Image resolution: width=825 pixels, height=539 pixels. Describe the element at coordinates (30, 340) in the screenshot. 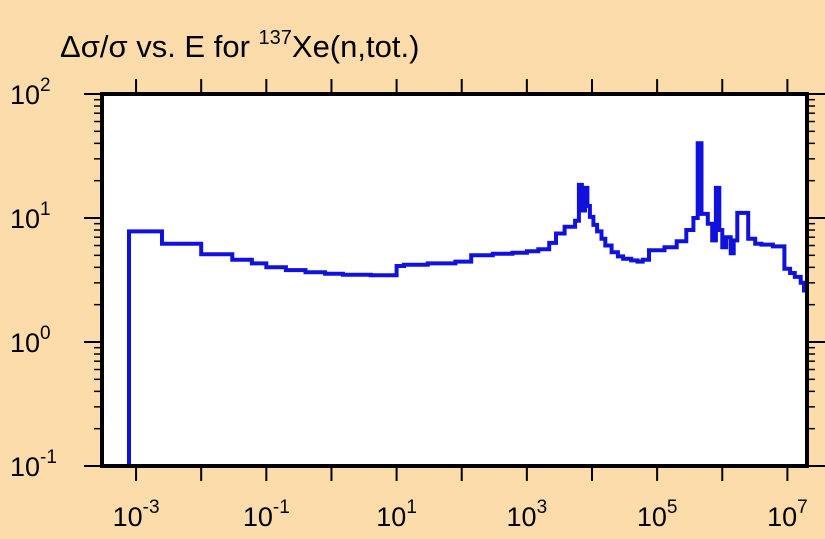

I see `y-tick-label: 10⁰` at that location.